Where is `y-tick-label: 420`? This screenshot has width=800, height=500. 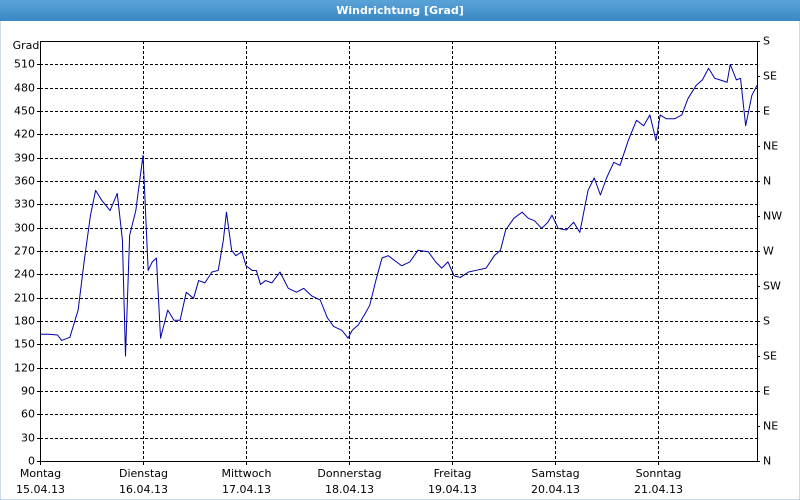
y-tick-label: 420 is located at coordinates (24, 134).